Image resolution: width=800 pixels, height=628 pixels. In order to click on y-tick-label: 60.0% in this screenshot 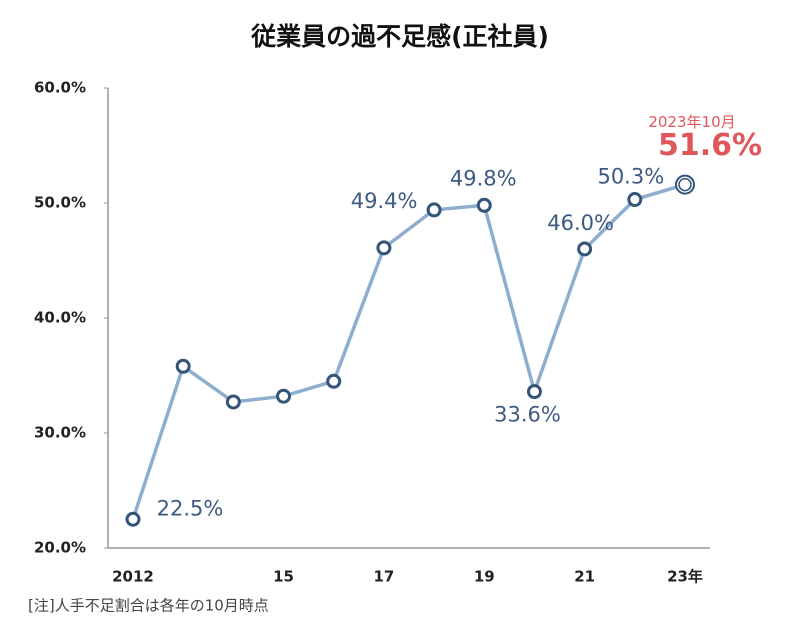, I will do `click(60, 88)`.